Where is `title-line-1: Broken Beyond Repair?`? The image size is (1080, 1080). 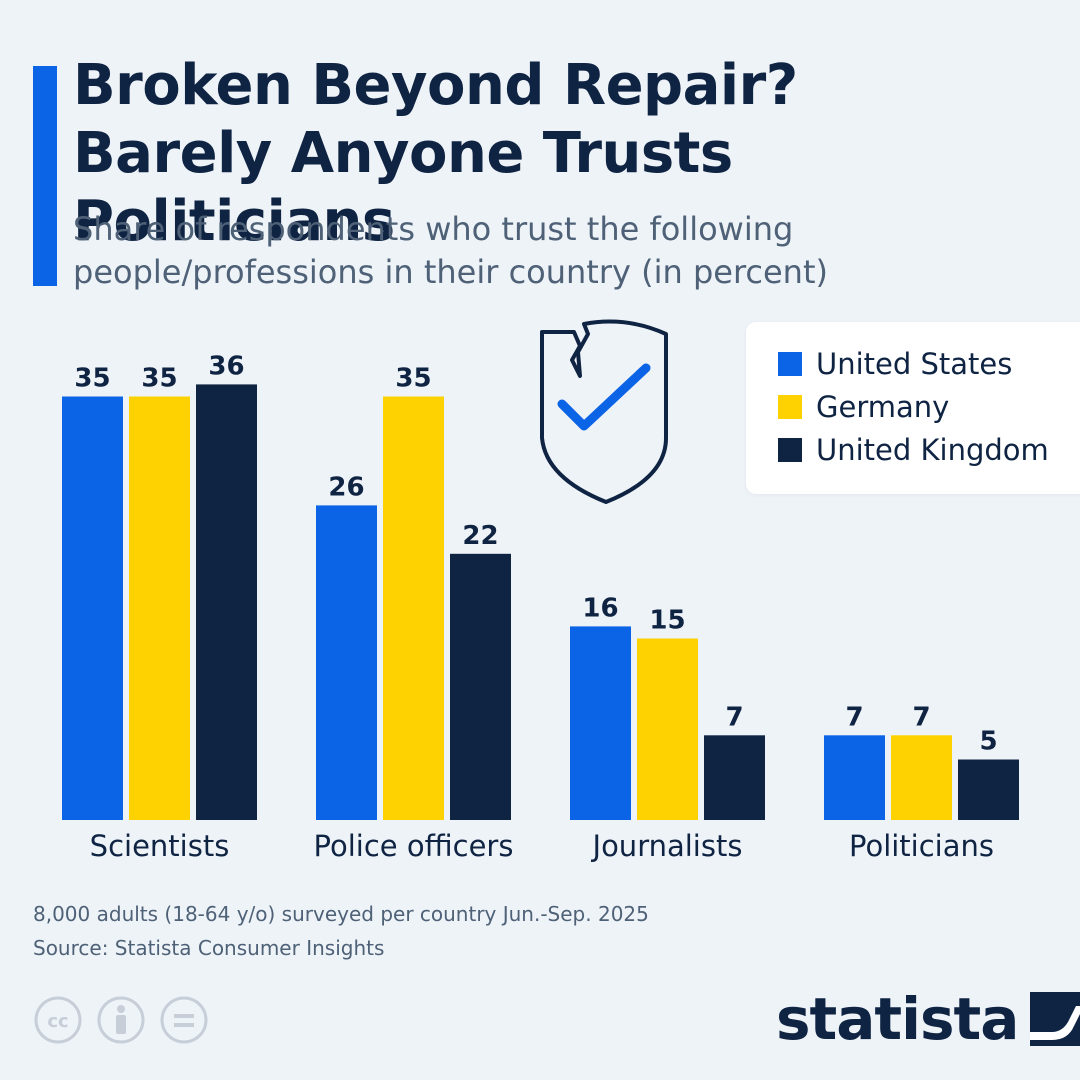
title-line-1: Broken Beyond Repair? is located at coordinates (435, 85).